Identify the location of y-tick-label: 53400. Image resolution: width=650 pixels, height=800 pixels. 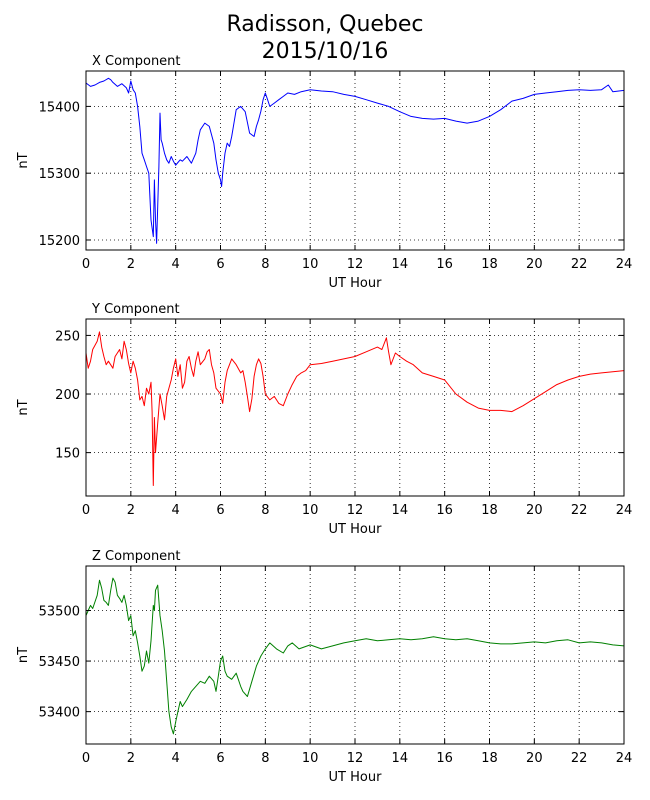
(59, 713).